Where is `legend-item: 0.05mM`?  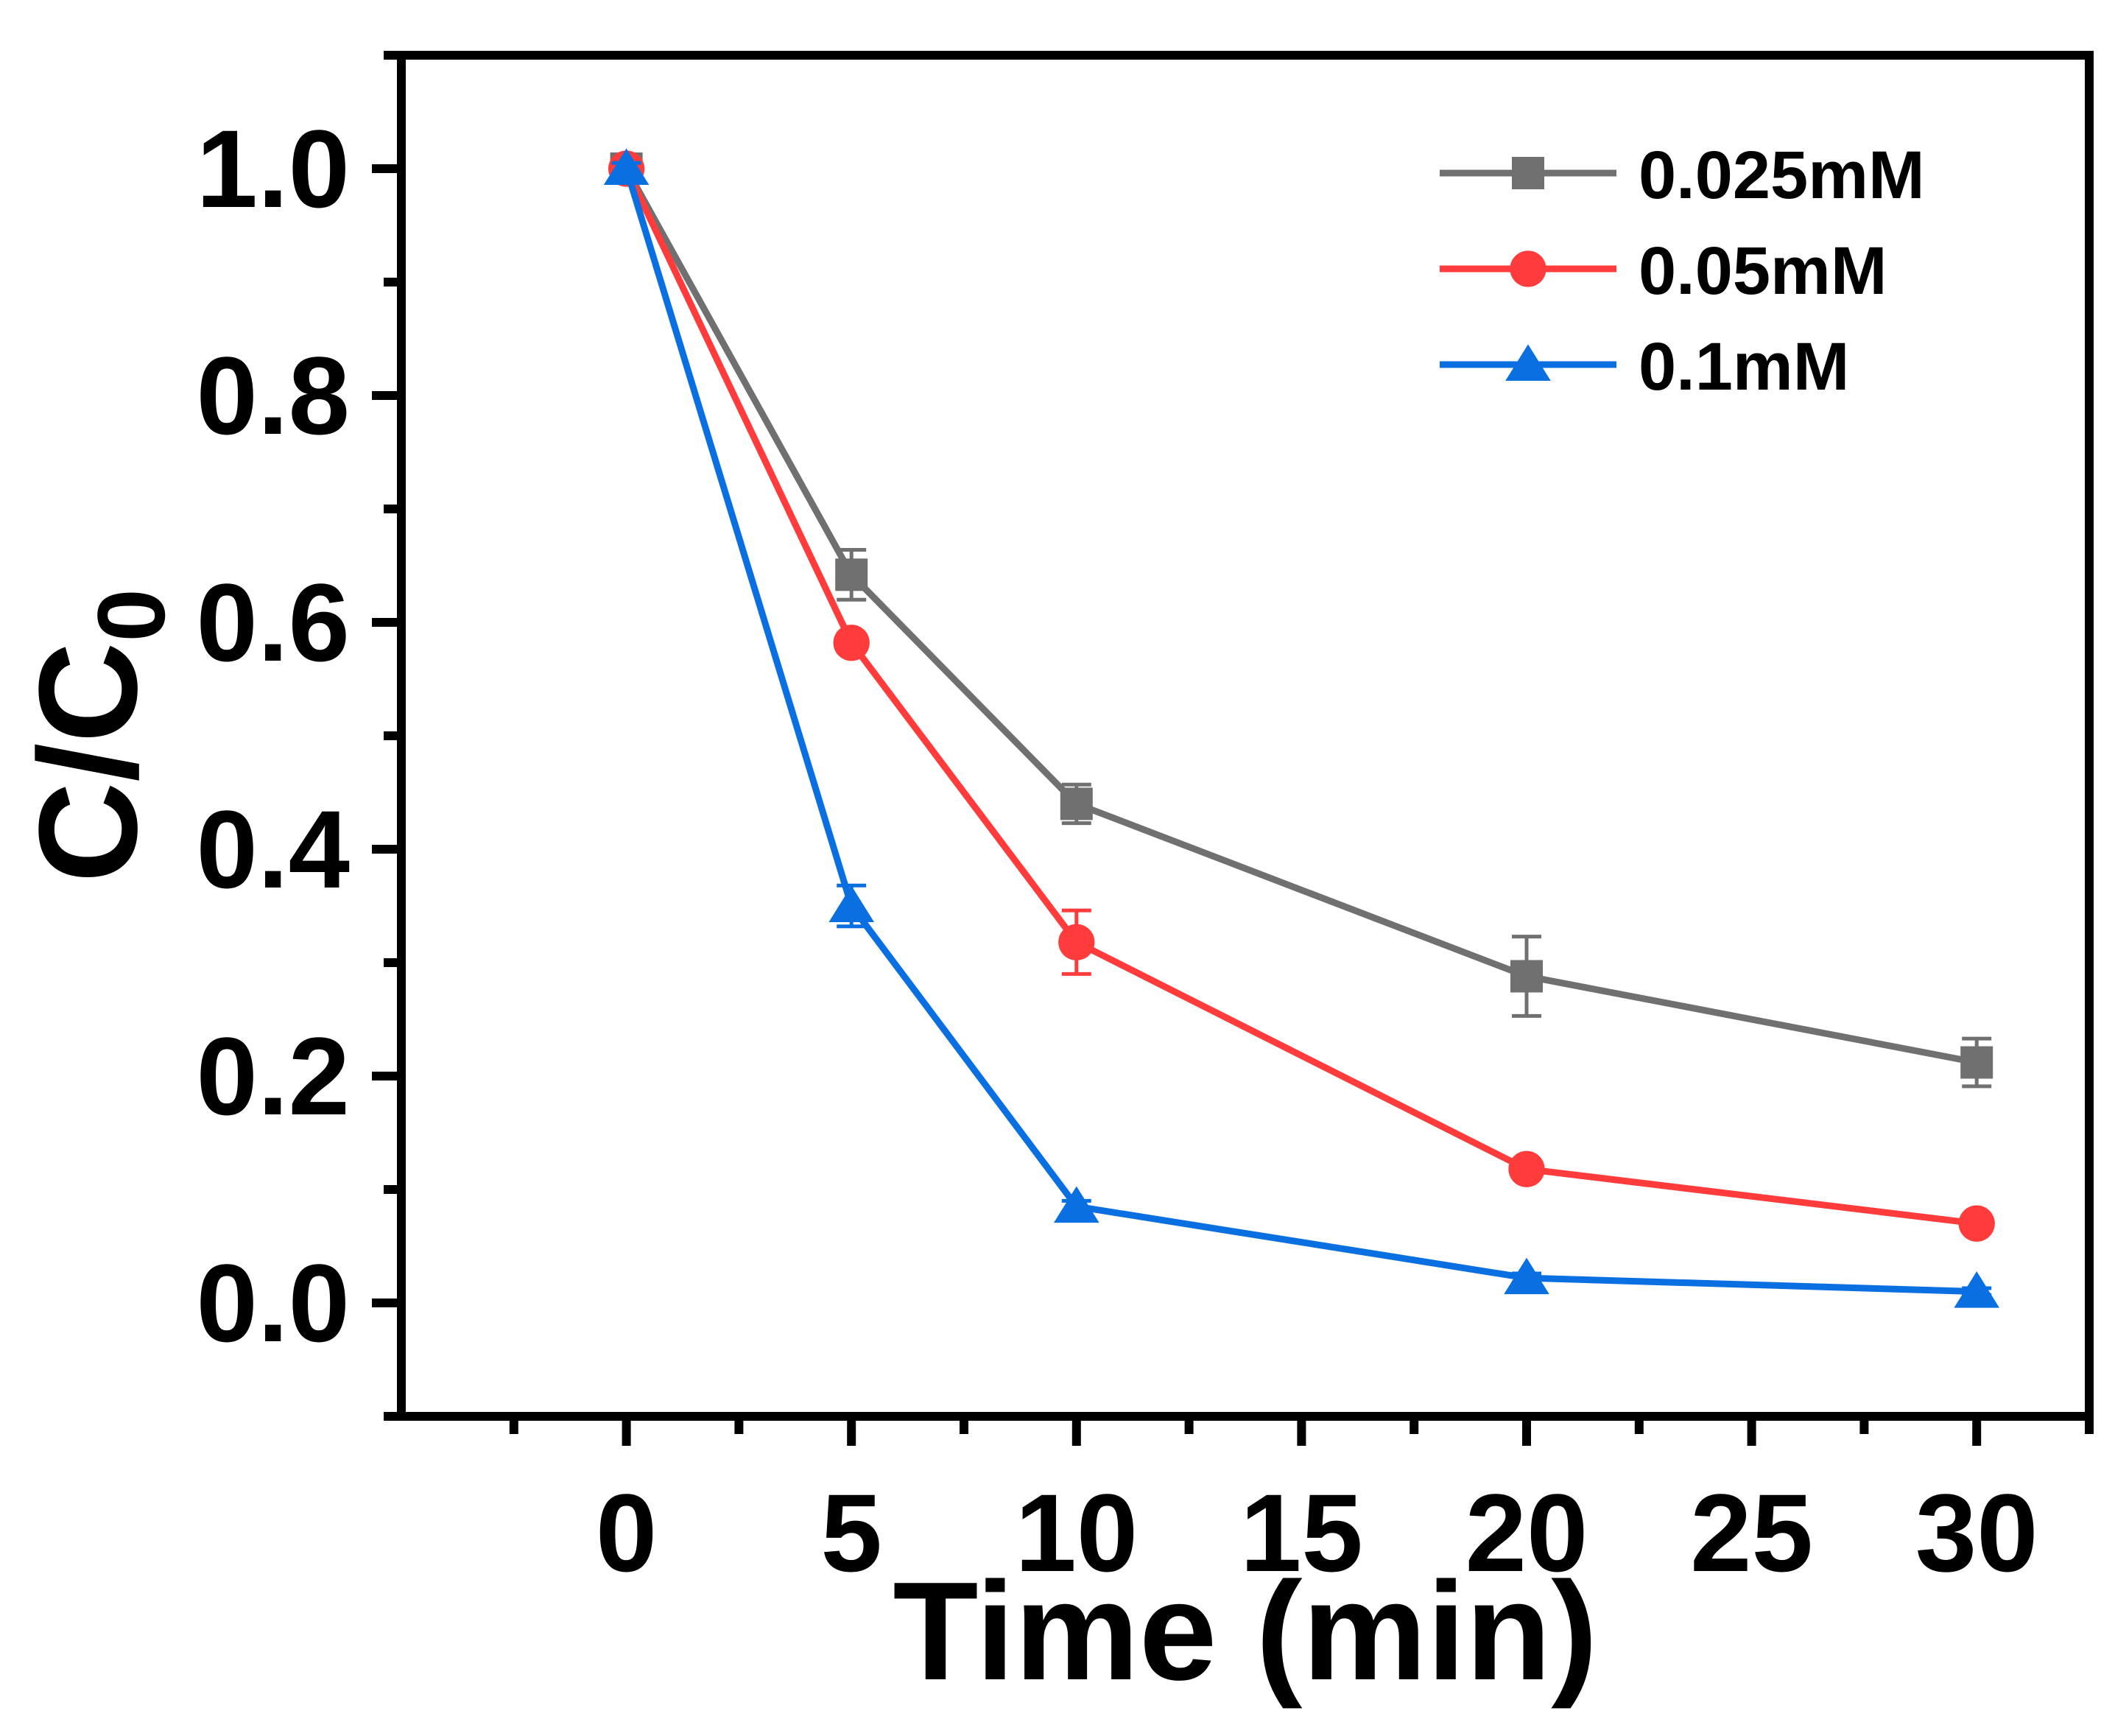 legend-item: 0.05mM is located at coordinates (1663, 271).